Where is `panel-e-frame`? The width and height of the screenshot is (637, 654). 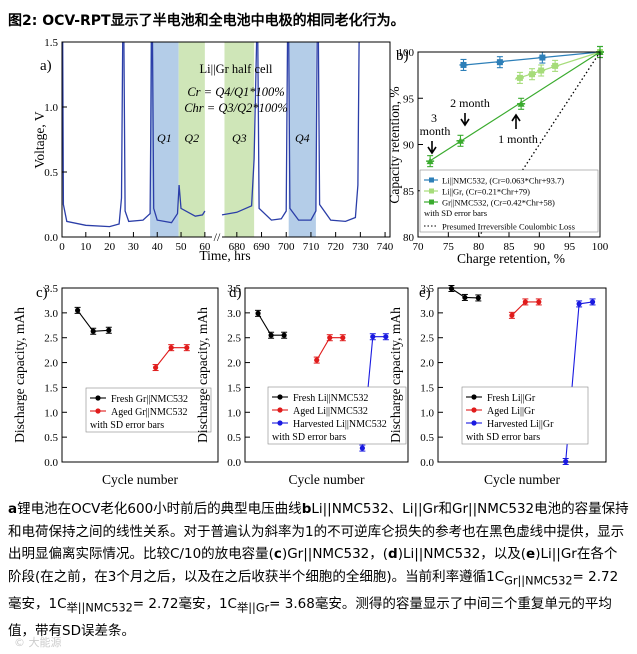
panel-e-frame is located at coordinates (522, 375).